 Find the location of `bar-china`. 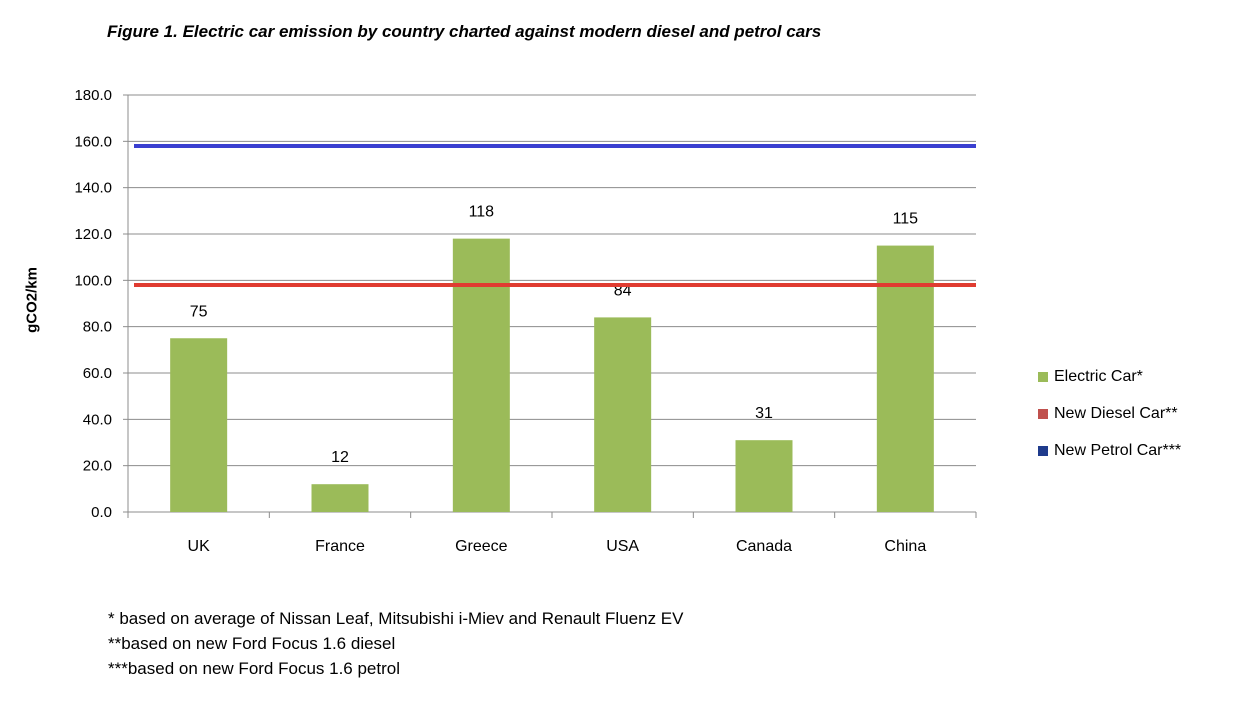

bar-china is located at coordinates (905, 379).